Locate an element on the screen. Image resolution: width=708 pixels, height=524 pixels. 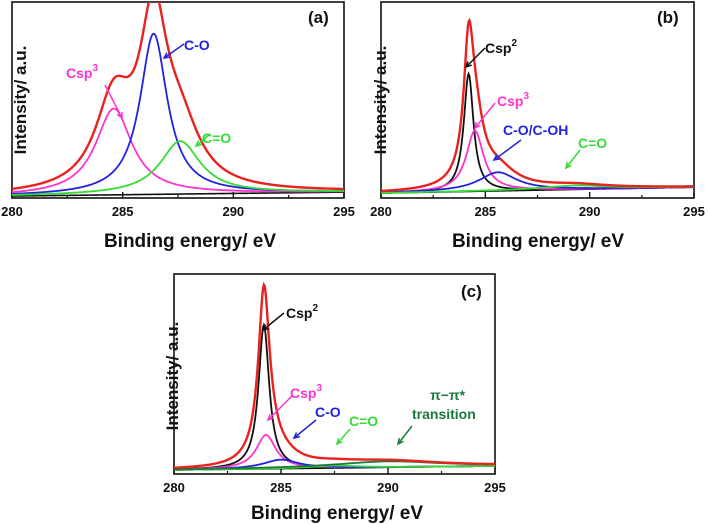
curves is located at coordinates (537, 105).